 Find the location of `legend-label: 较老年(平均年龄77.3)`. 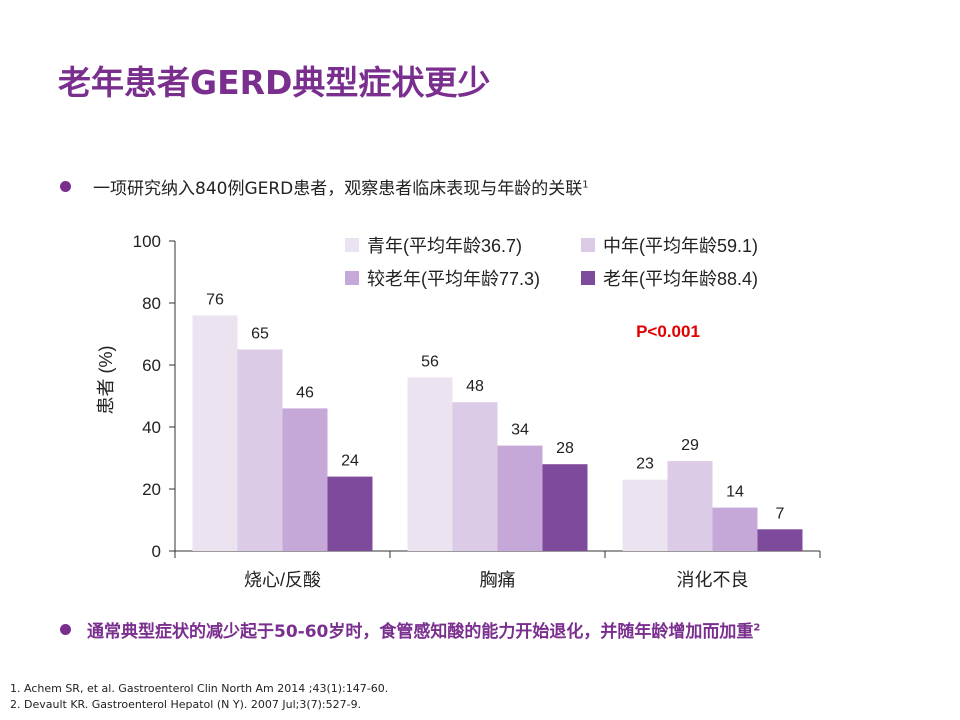

legend-label: 较老年(平均年龄77.3) is located at coordinates (453, 279).